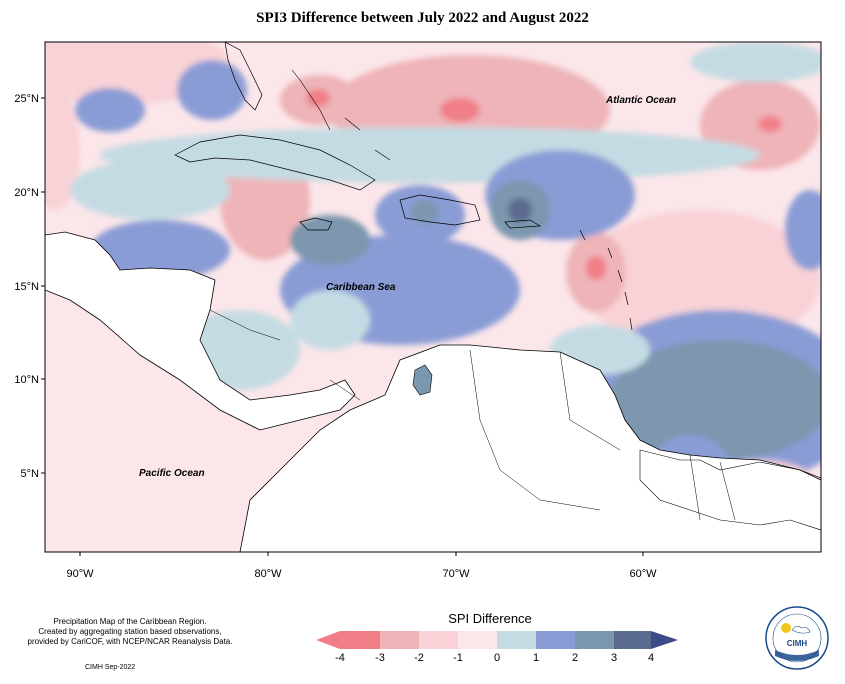 The image size is (845, 684). Describe the element at coordinates (490, 618) in the screenshot. I see `legend-title: SPI Difference` at that location.